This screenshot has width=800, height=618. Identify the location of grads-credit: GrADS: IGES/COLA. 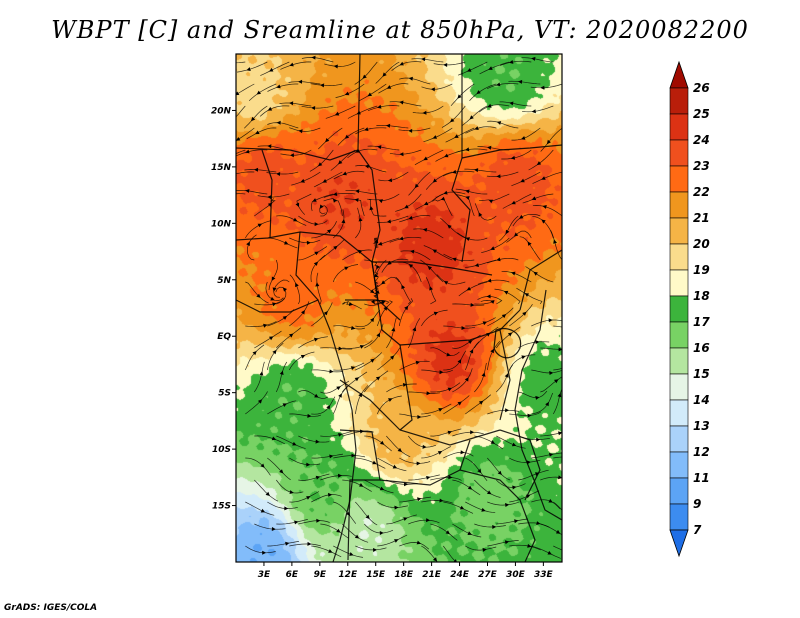
(51, 608).